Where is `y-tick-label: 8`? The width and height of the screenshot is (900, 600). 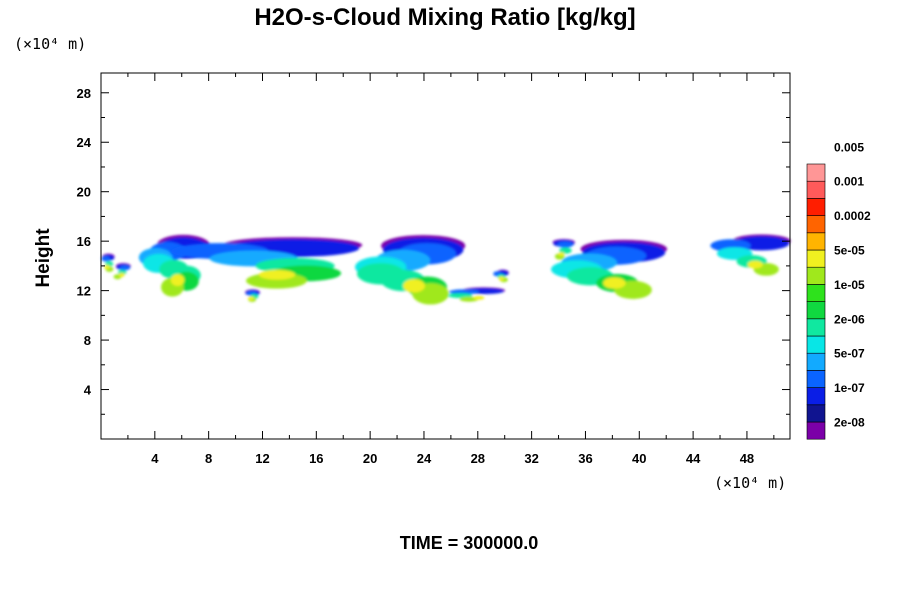
y-tick-label: 8 is located at coordinates (87, 340).